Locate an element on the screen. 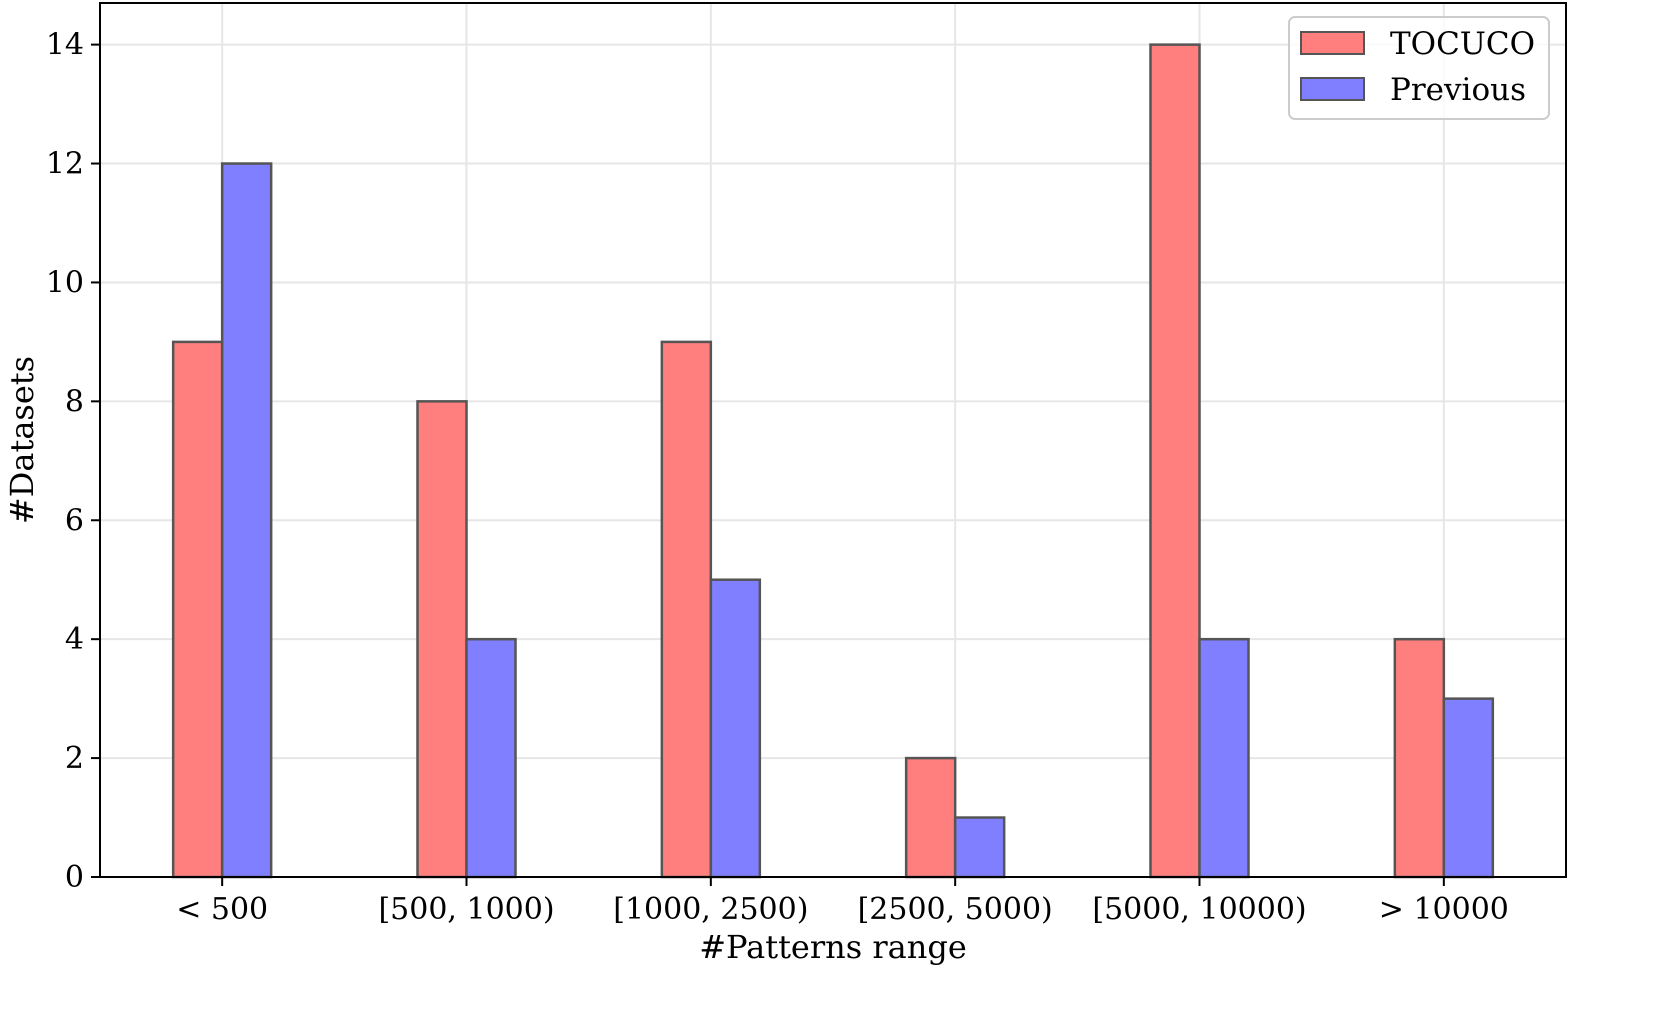 Image resolution: width=1661 pixels, height=1024 pixels. y-tick-label: 2 is located at coordinates (74, 758).